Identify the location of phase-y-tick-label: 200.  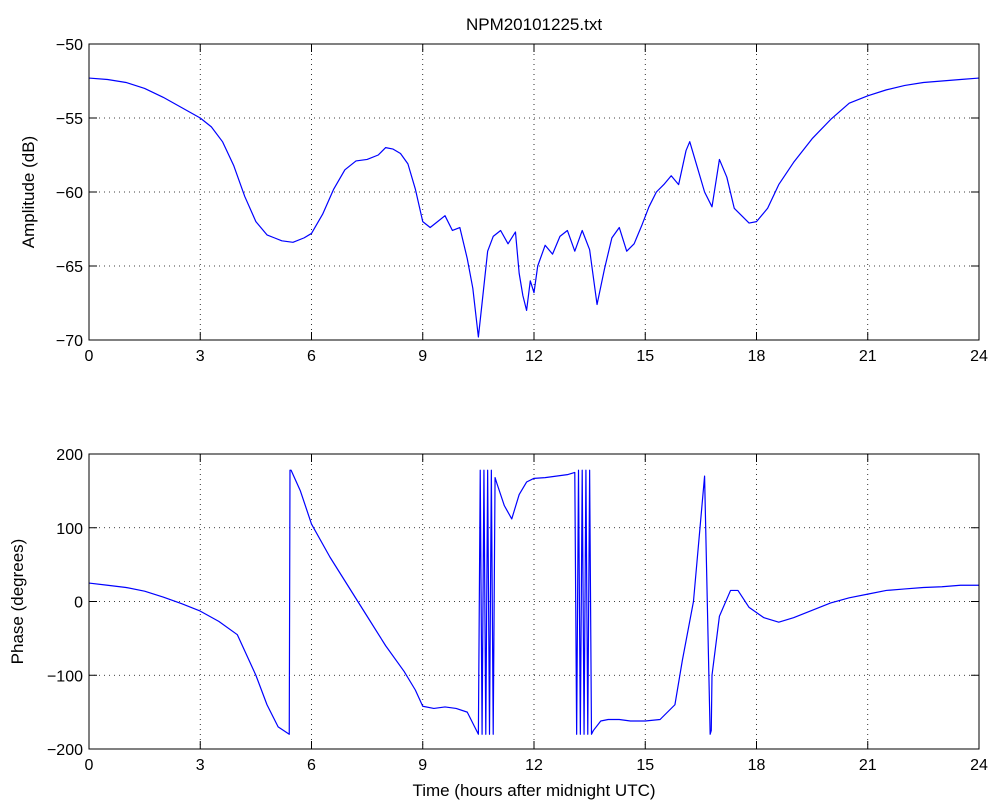
(69, 455).